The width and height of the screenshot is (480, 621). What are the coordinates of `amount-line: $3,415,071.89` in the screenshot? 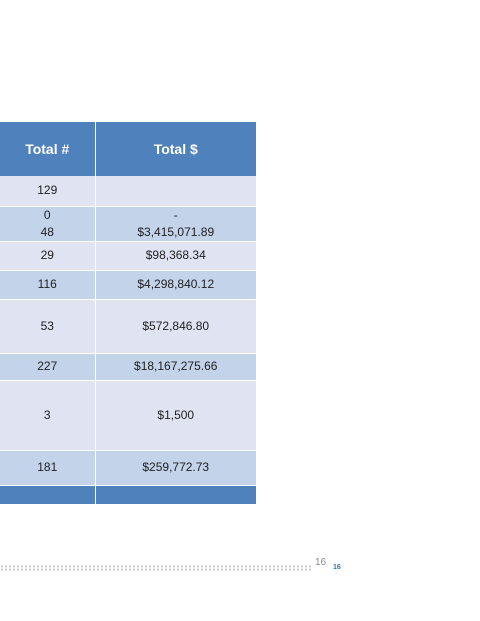 It's located at (176, 231).